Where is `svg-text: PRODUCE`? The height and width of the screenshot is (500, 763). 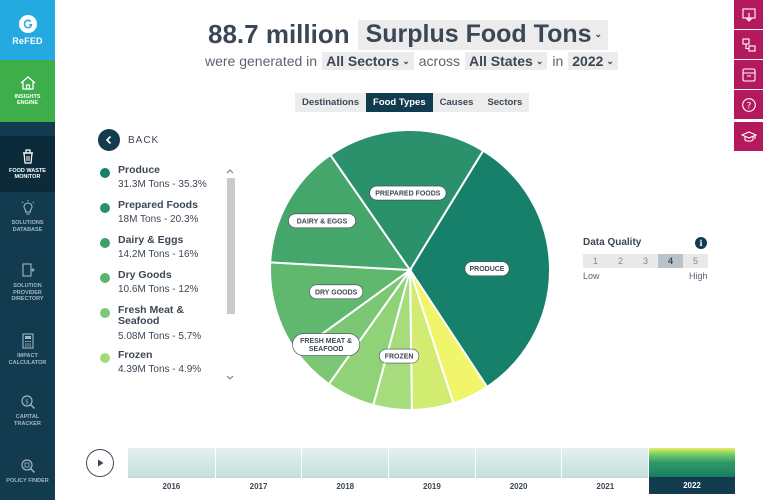
svg-text: PRODUCE is located at coordinates (486, 269).